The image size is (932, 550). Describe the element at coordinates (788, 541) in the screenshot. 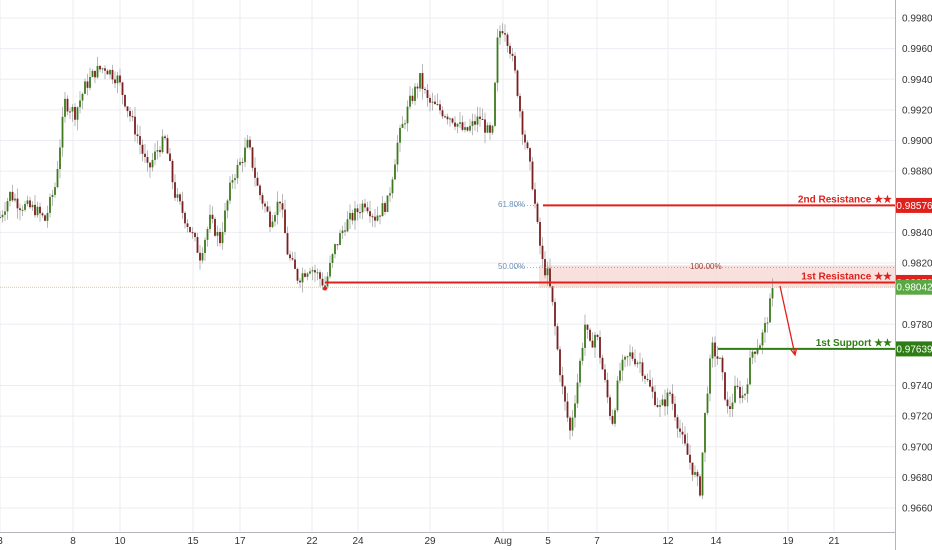

I see `x-tick-label: 19` at that location.